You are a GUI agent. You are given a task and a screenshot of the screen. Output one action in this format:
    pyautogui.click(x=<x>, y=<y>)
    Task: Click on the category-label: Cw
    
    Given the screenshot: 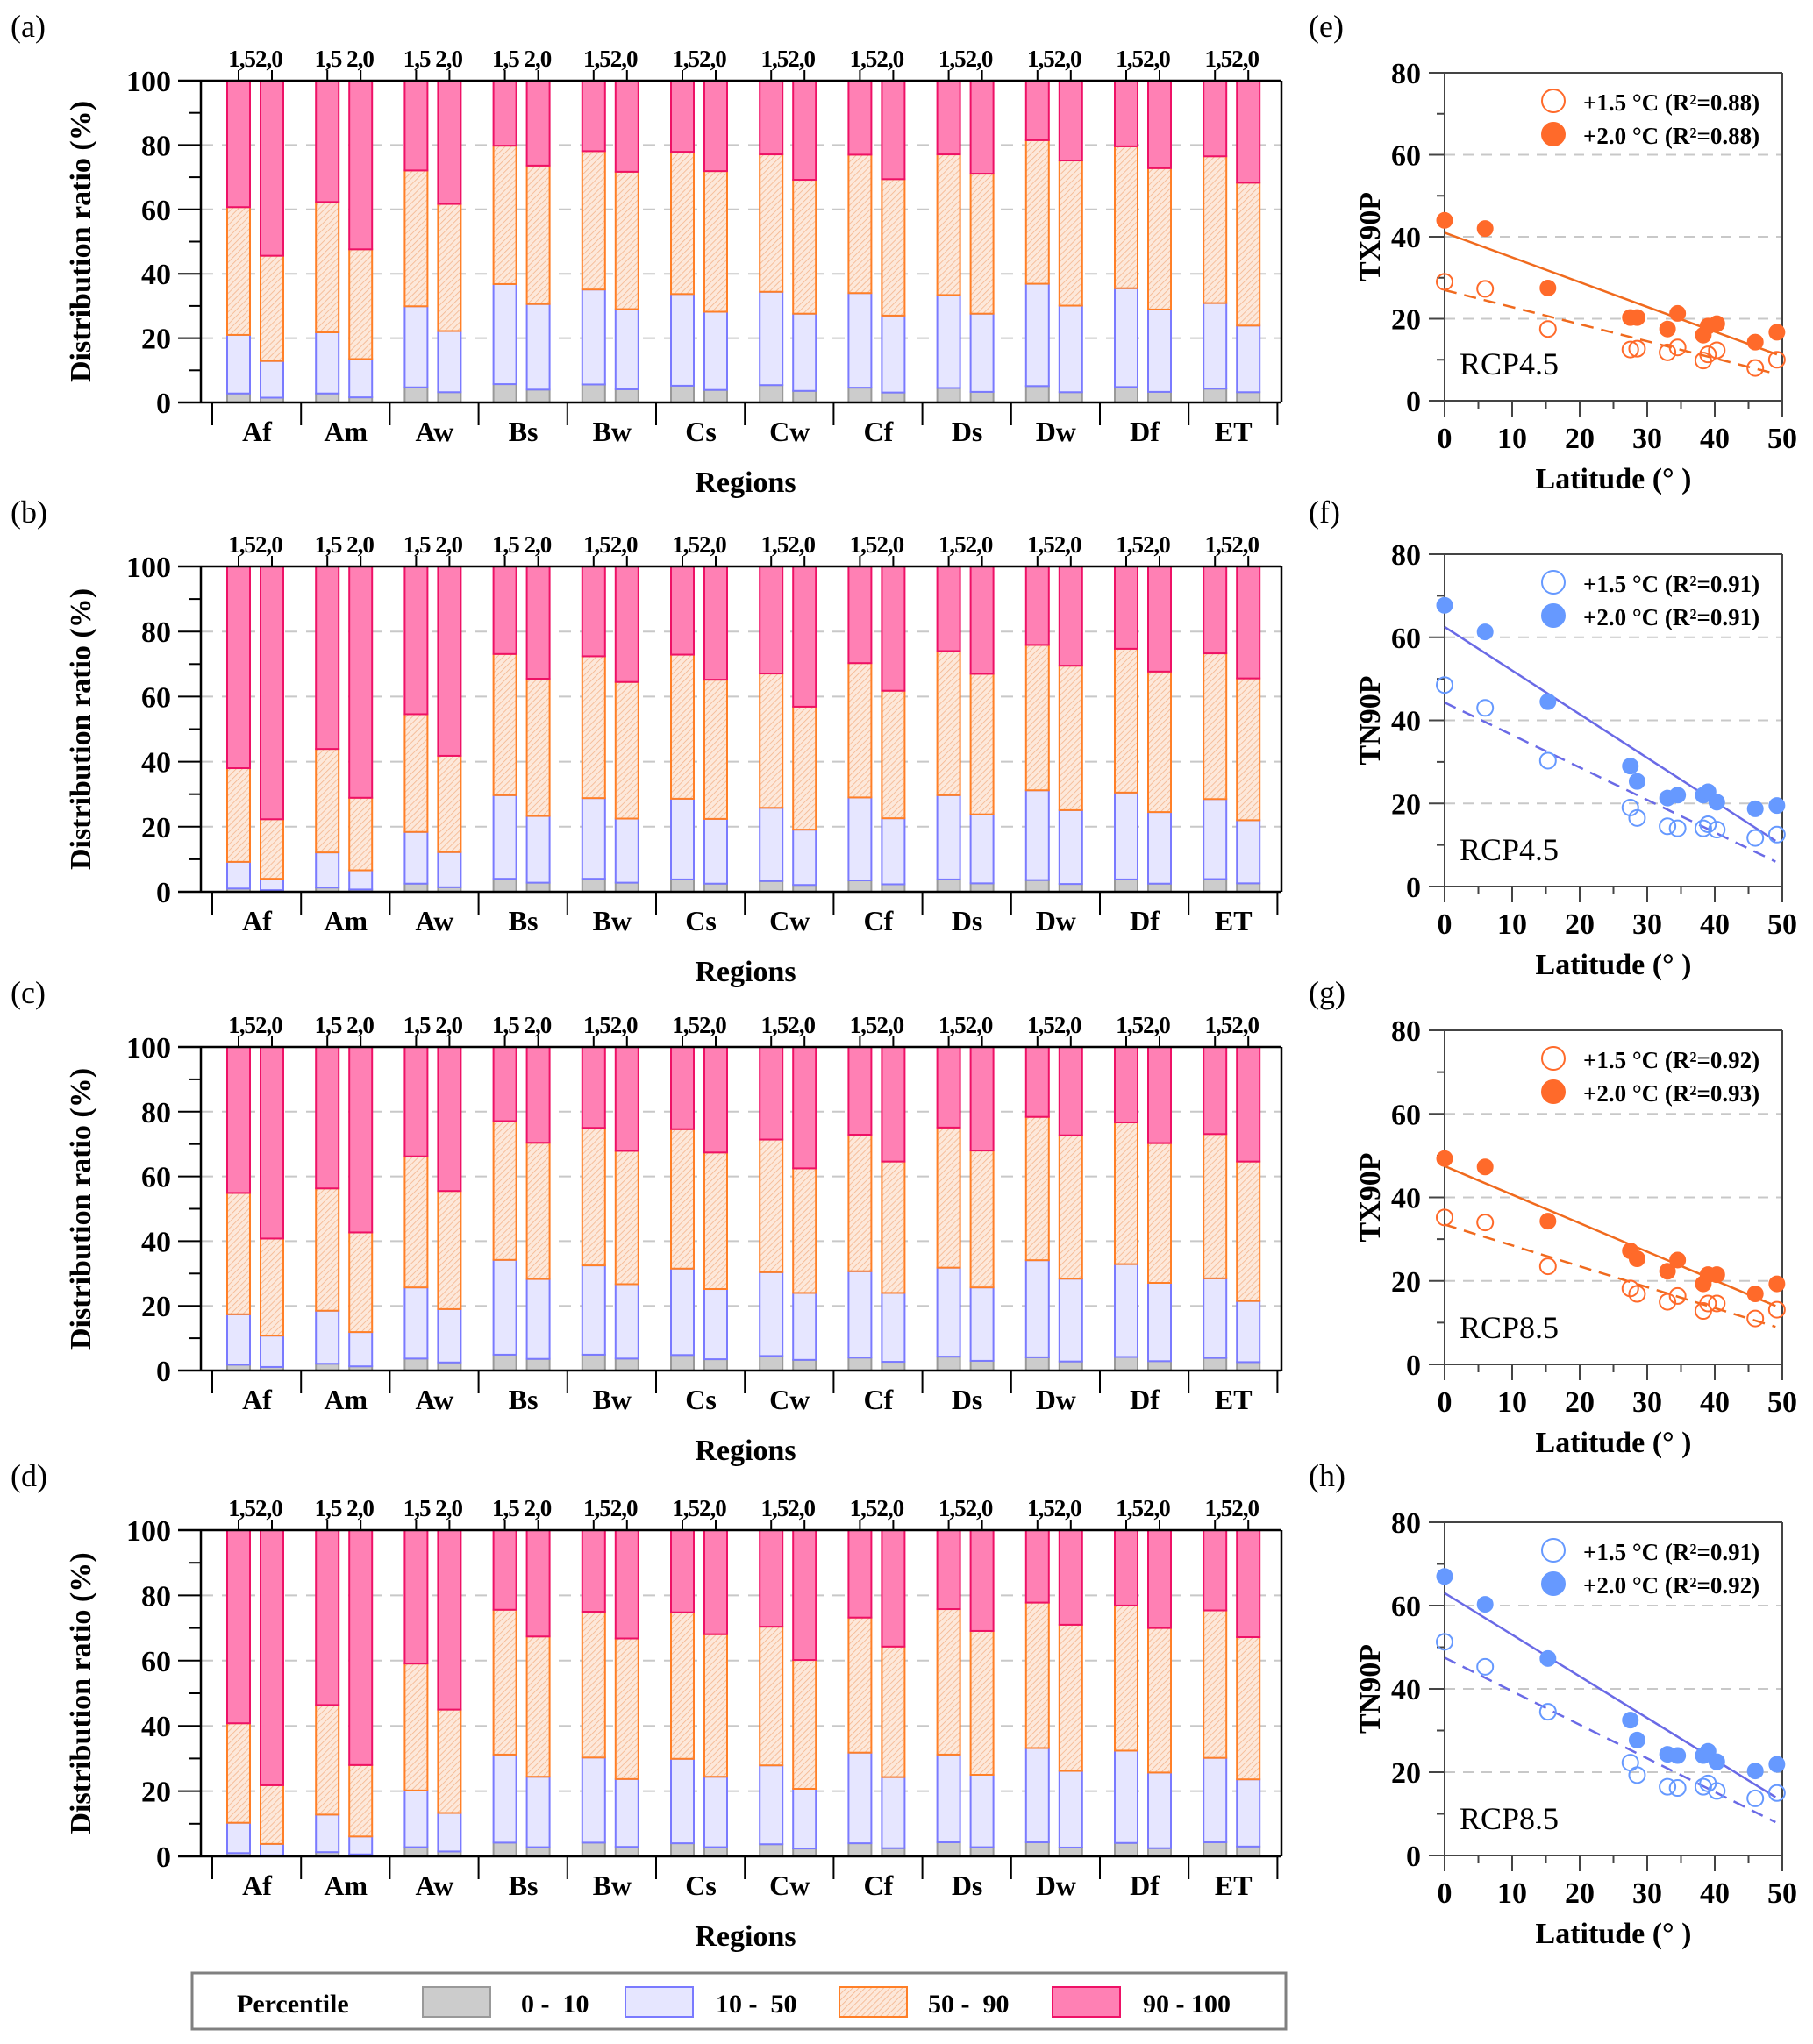 What is the action you would take?
    pyautogui.click(x=789, y=1885)
    